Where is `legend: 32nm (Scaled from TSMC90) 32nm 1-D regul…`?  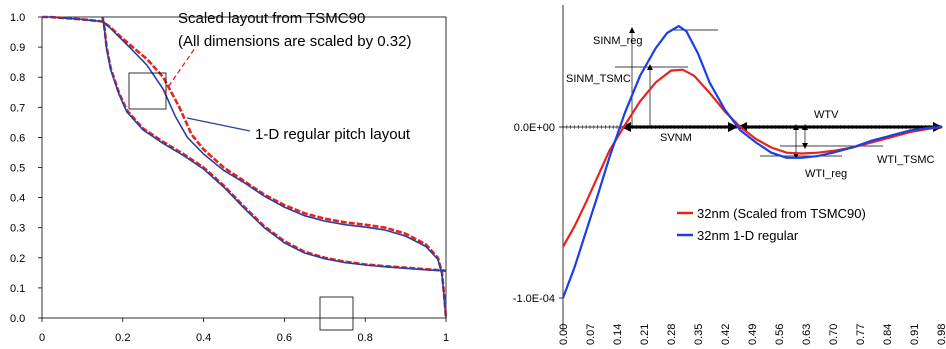 legend: 32nm (Scaled from TSMC90) 32nm 1-D regul… is located at coordinates (771, 224).